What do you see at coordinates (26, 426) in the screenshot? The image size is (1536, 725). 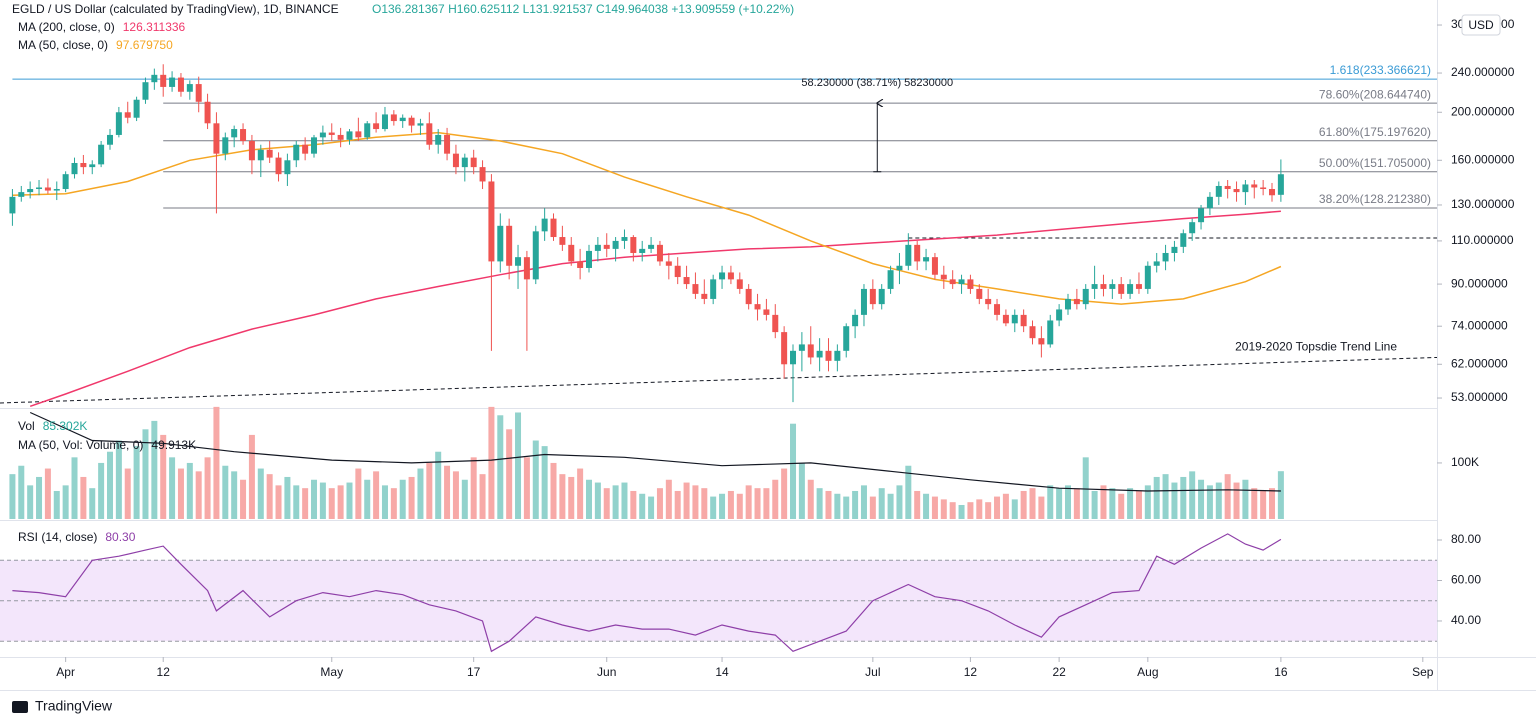 I see `legend-name: Vol` at bounding box center [26, 426].